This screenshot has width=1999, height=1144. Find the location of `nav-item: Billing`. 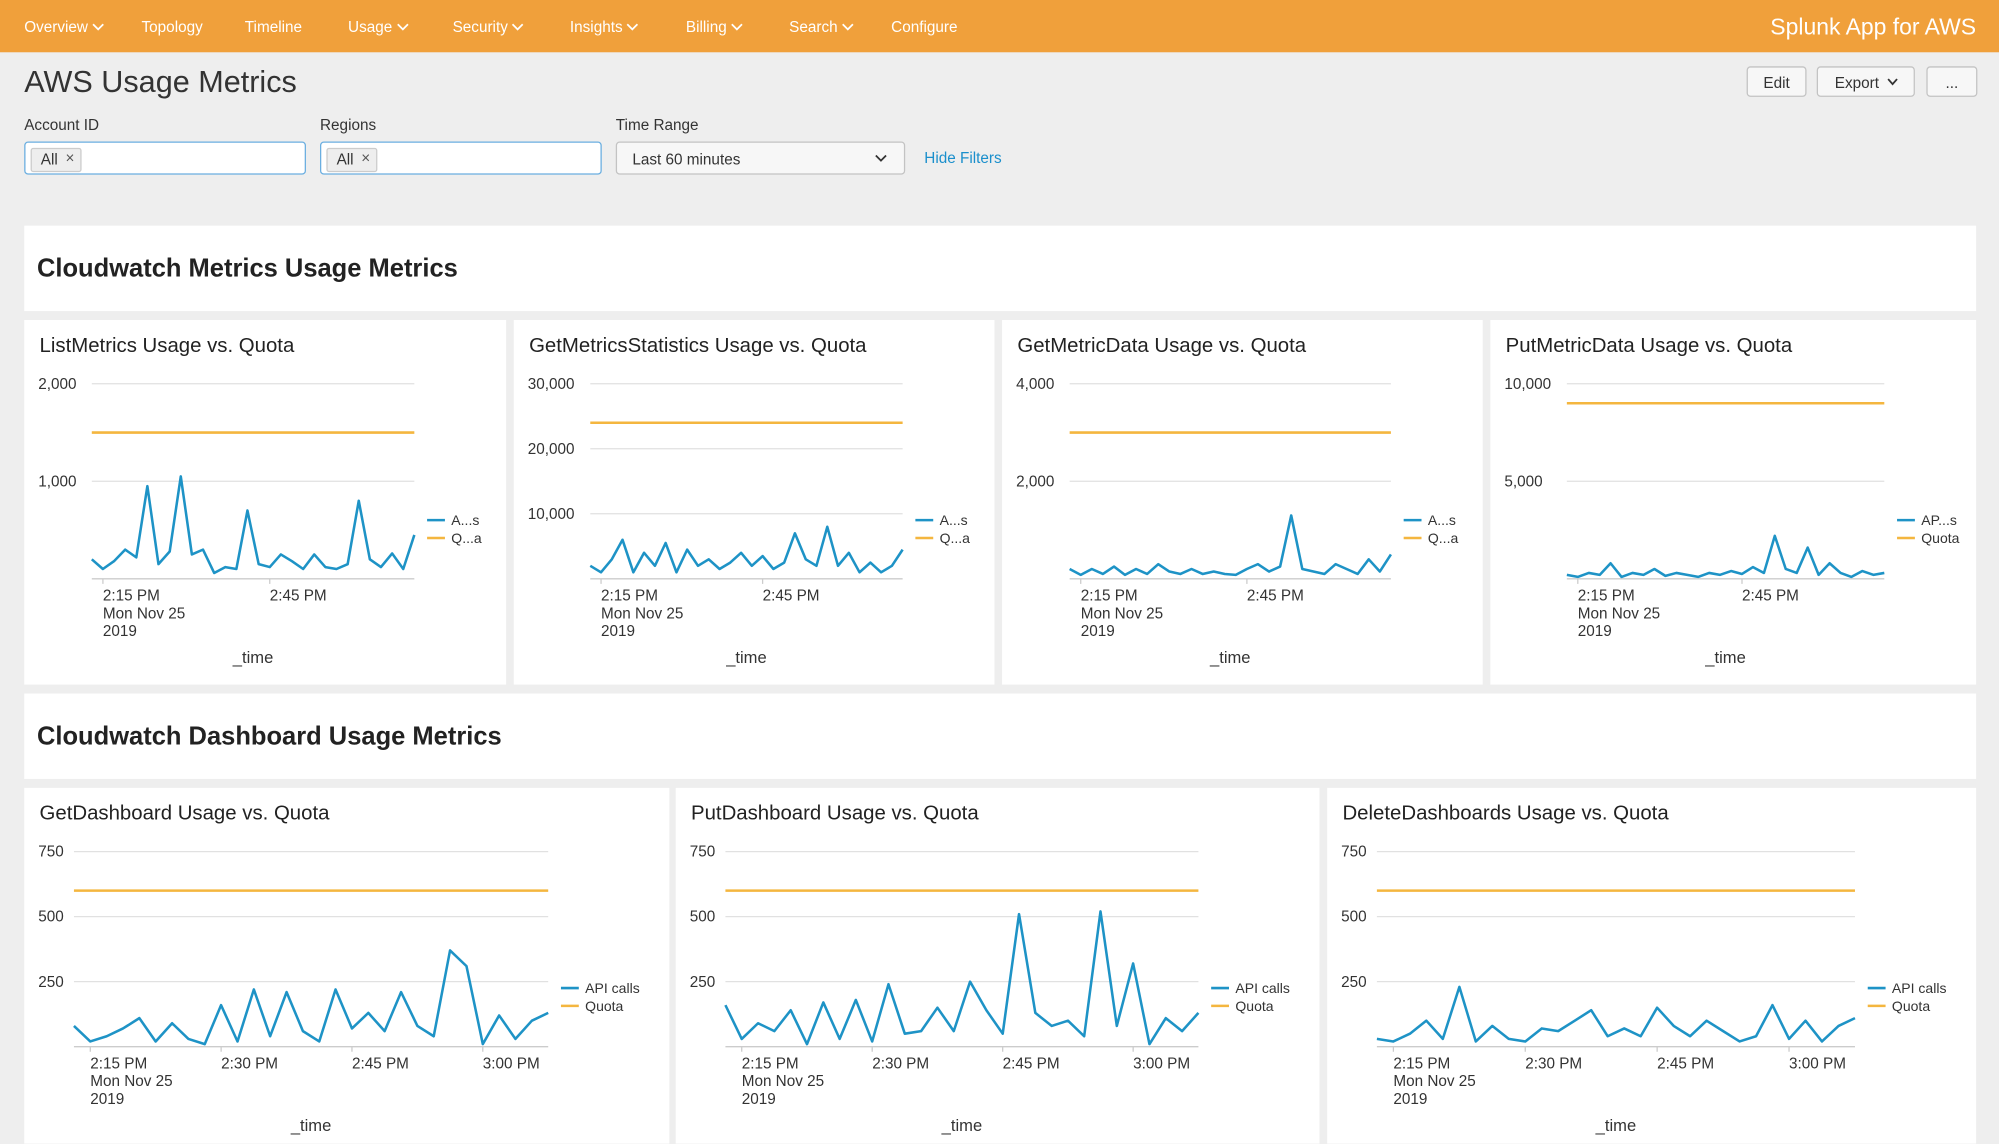

nav-item: Billing is located at coordinates (714, 27).